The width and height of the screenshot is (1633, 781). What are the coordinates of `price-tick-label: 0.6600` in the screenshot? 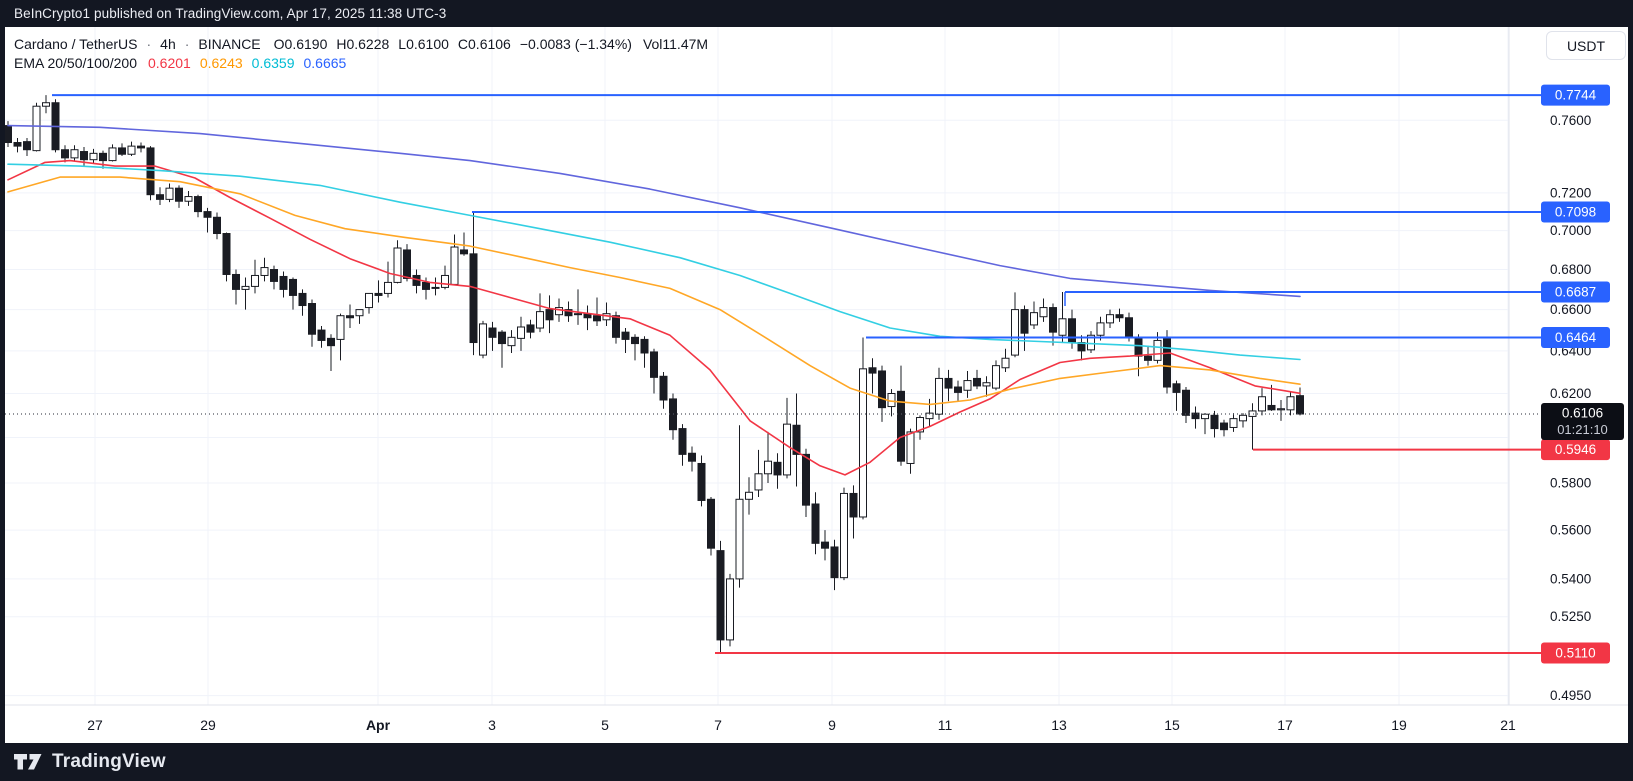 It's located at (1570, 309).